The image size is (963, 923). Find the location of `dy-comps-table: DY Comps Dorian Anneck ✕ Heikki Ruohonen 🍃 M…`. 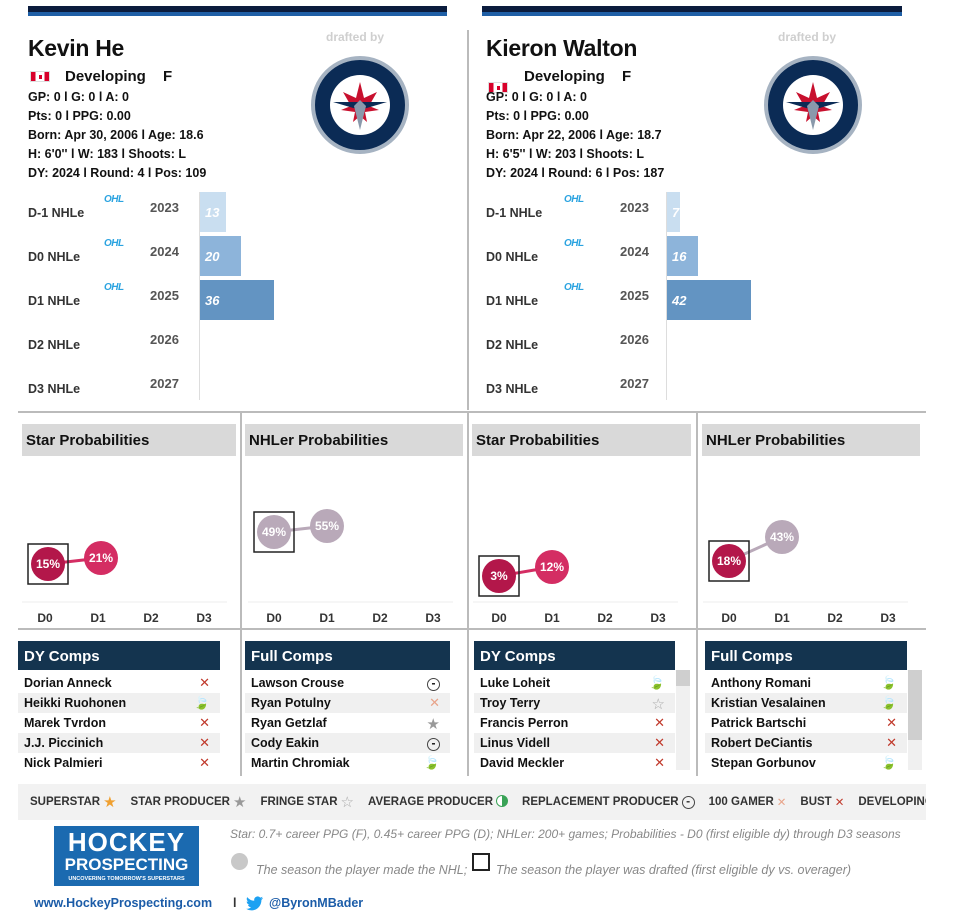

dy-comps-table: DY Comps Dorian Anneck ✕ Heikki Ruohonen 🍃 M… is located at coordinates (119, 707).